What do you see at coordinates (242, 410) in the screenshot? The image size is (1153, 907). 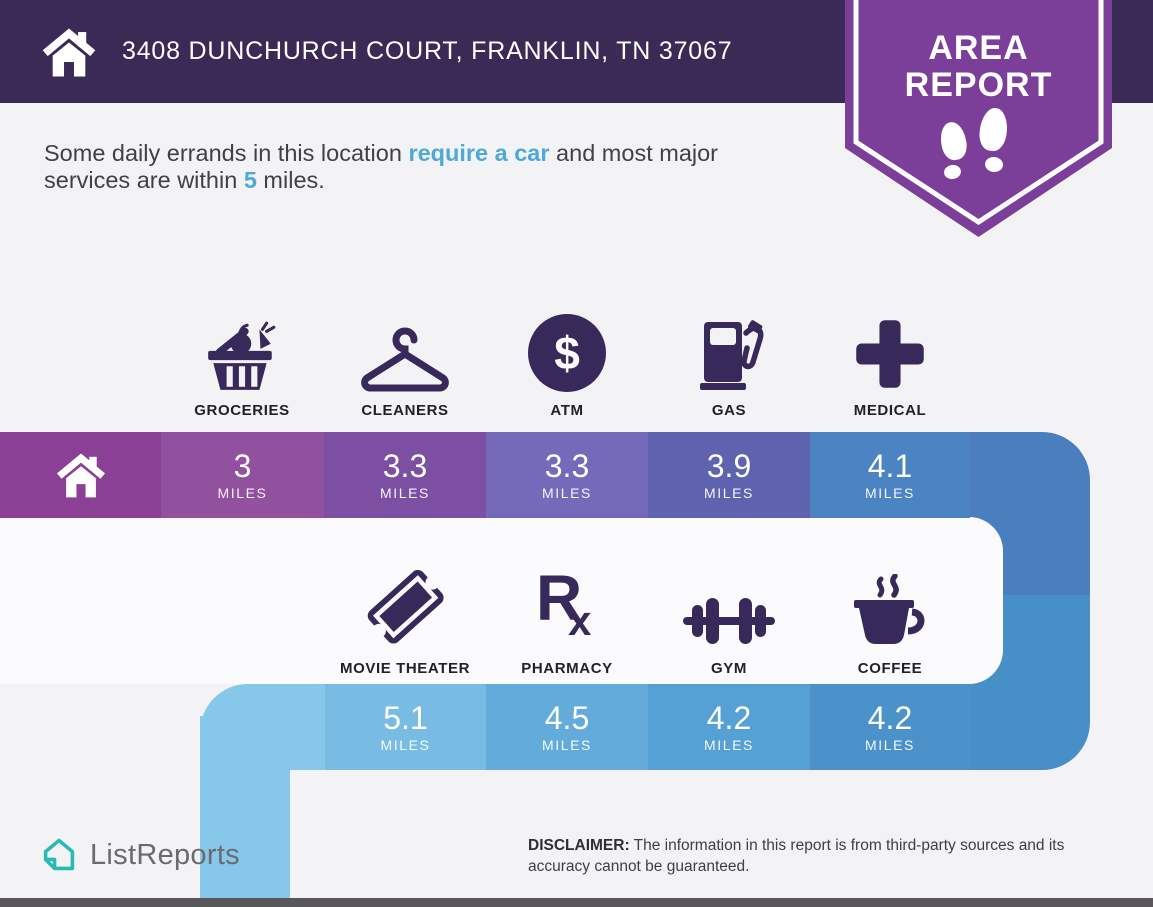 I see `category-label: GROCERIES` at bounding box center [242, 410].